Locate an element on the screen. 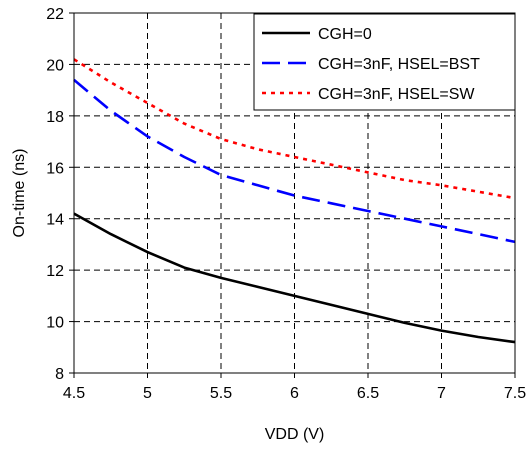 This screenshot has height=451, width=528. y-tick-label: 22 is located at coordinates (55, 14).